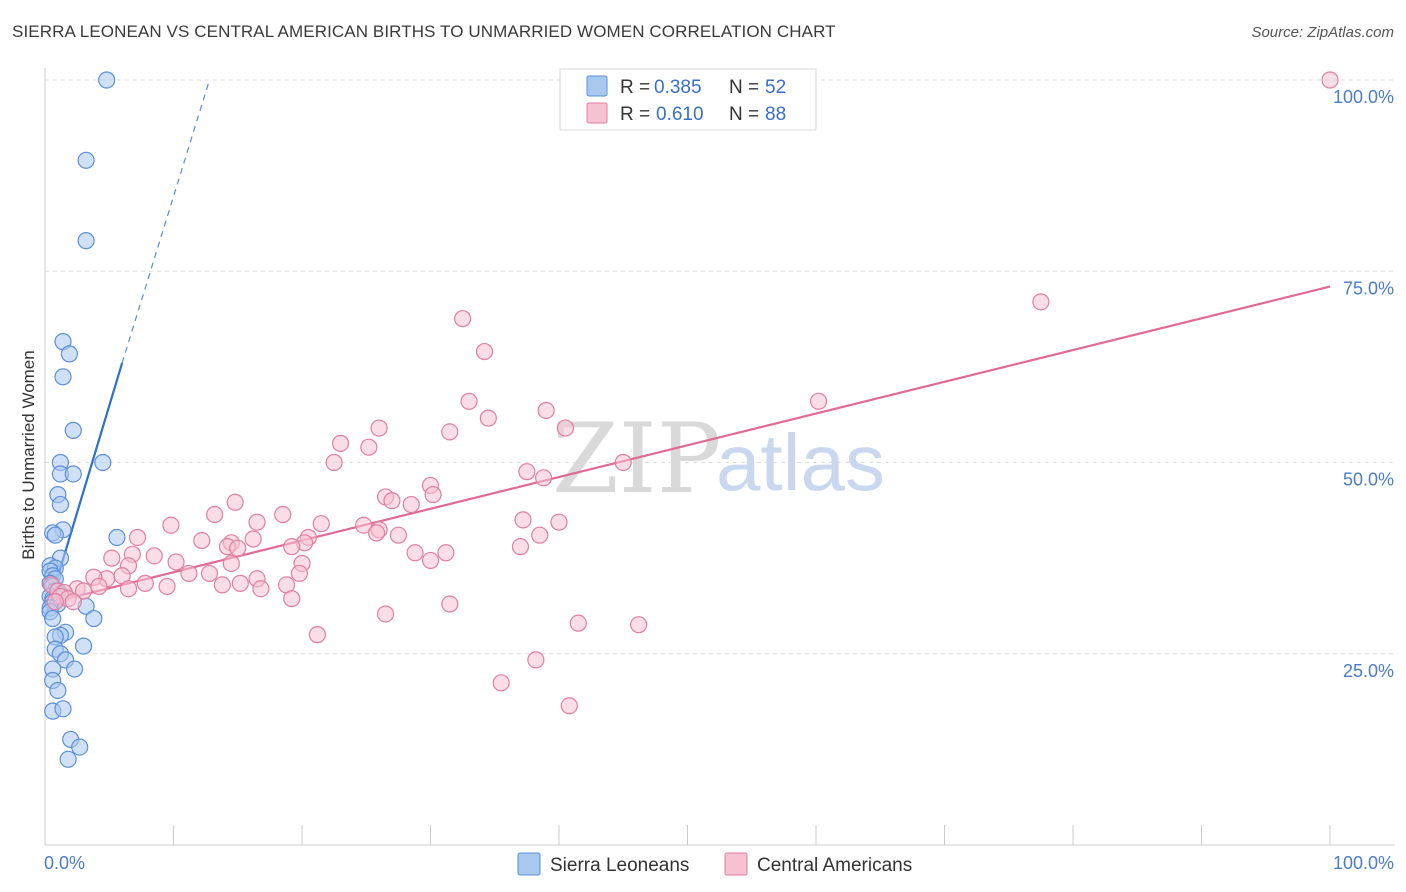  Describe the element at coordinates (744, 87) in the screenshot. I see `legend-n-label-1: N =` at that location.